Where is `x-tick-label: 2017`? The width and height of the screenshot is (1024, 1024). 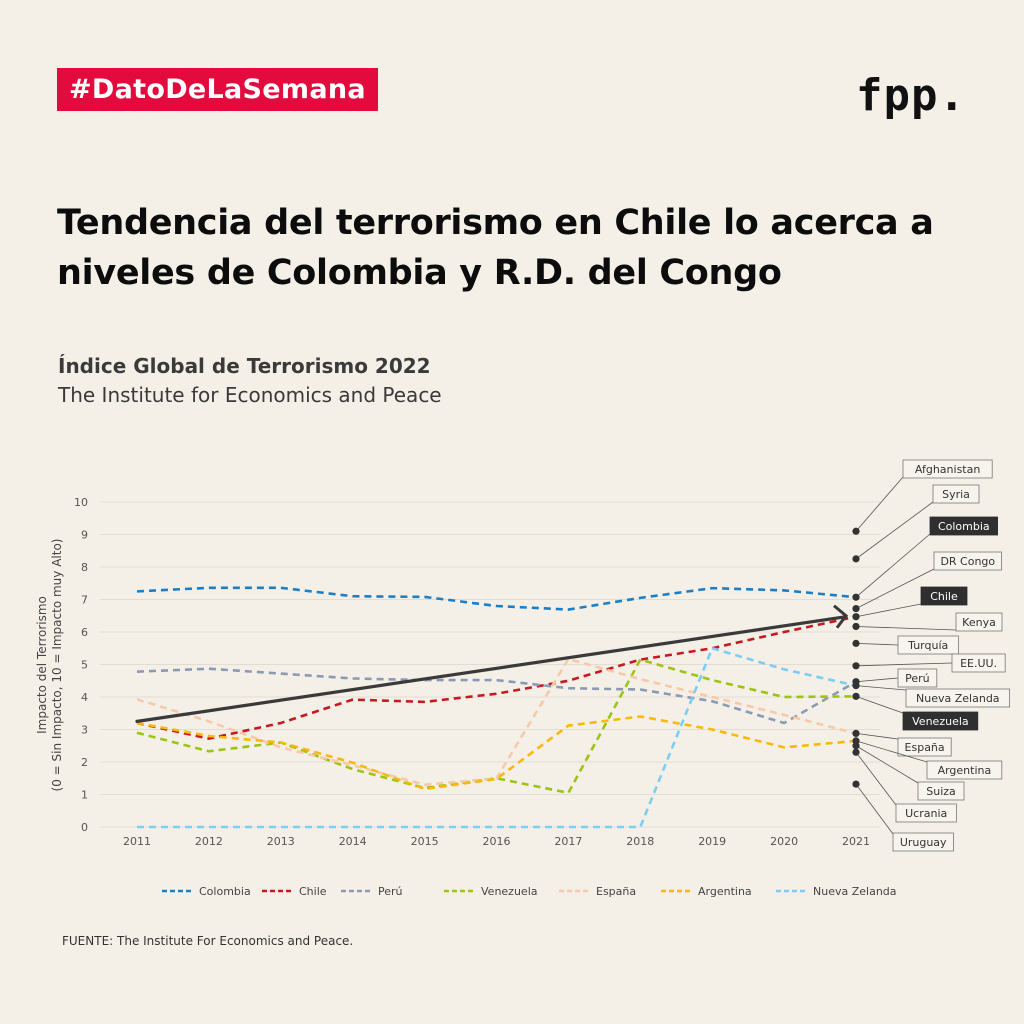
x-tick-label: 2017 is located at coordinates (568, 841).